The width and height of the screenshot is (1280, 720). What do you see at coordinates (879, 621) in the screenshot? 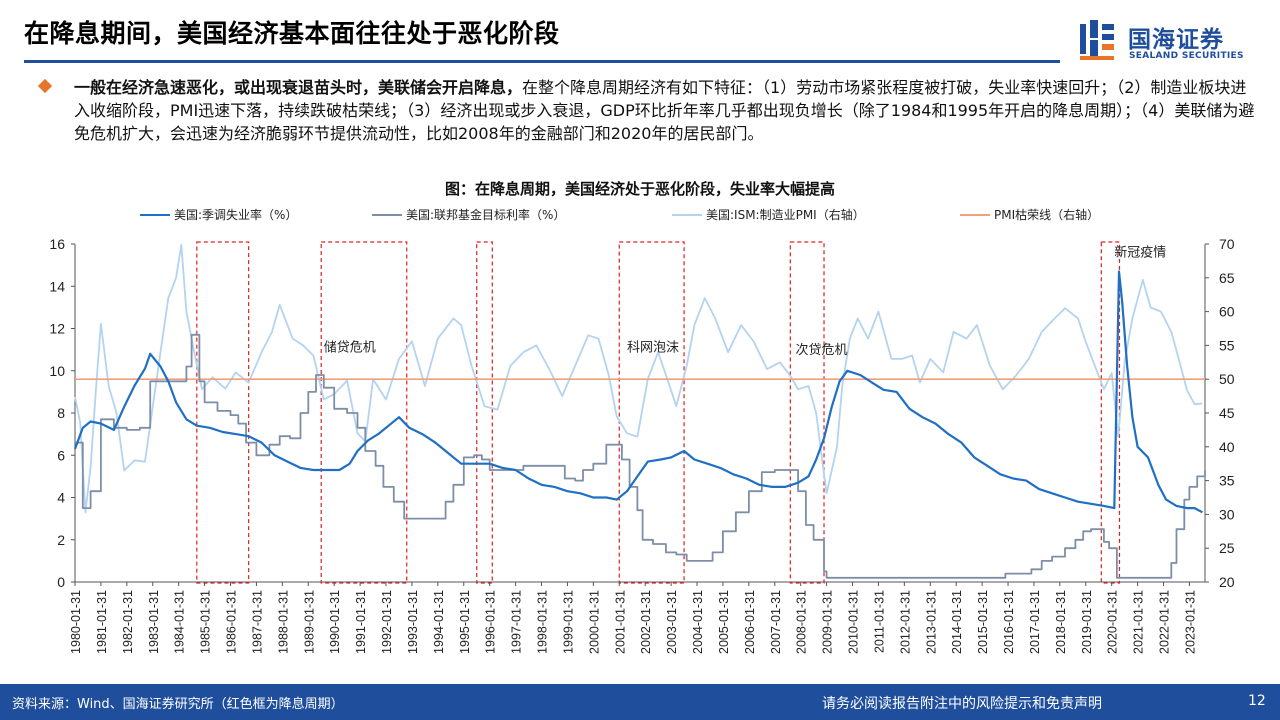
I see `x-tick-label: 2011-01-31` at bounding box center [879, 621].